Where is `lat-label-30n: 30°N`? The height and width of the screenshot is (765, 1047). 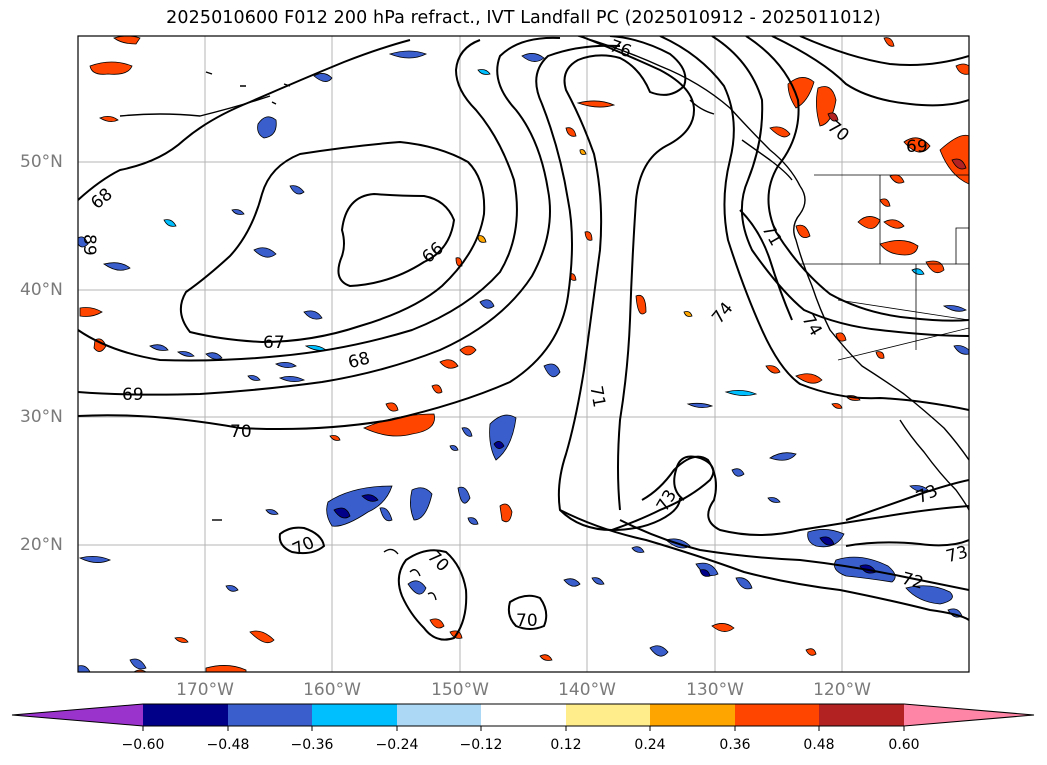 lat-label-30n: 30°N is located at coordinates (41, 417).